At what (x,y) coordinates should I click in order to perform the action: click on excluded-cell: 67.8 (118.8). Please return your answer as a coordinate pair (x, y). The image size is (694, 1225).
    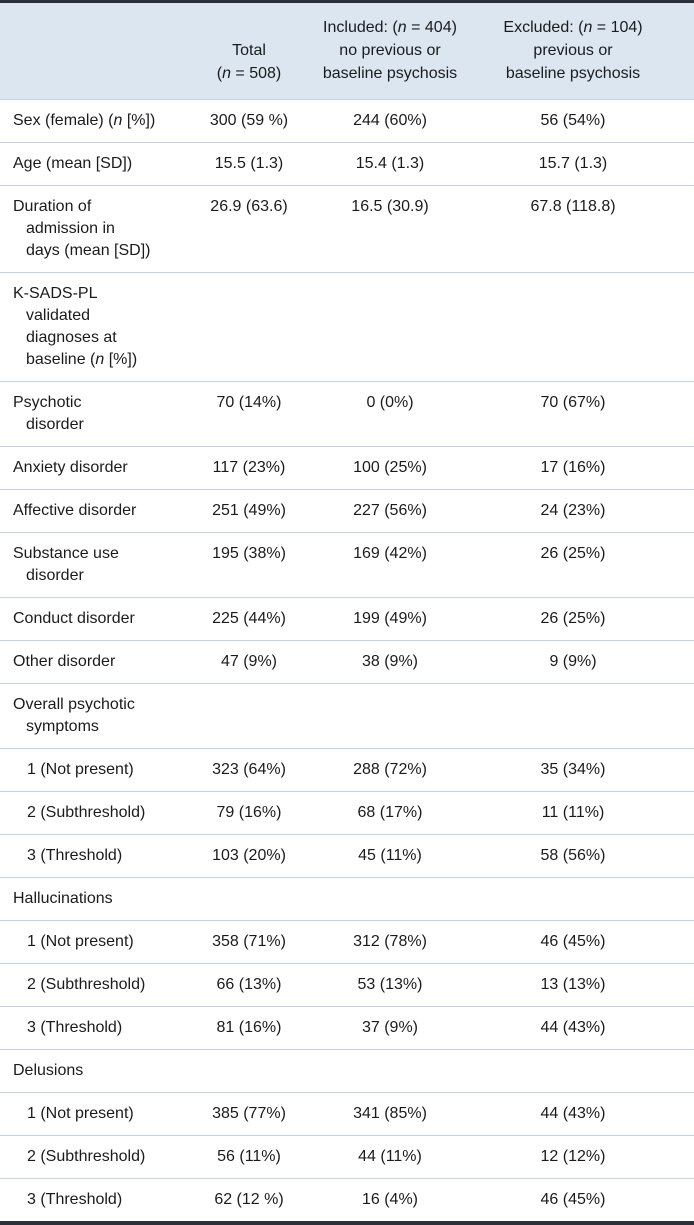
    Looking at the image, I should click on (584, 229).